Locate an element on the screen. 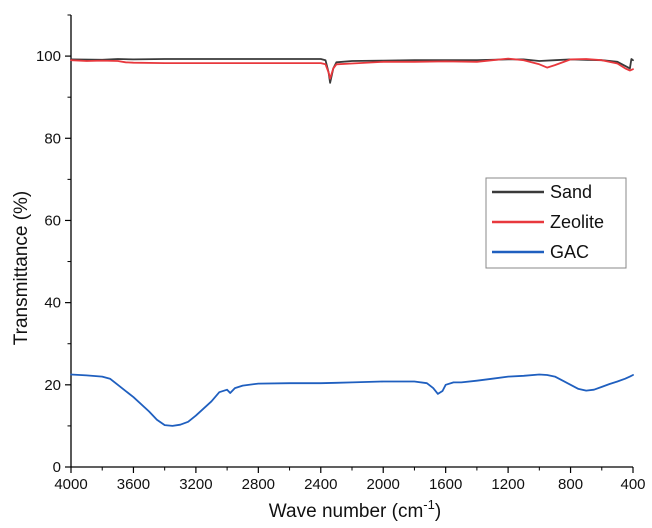 This screenshot has height=528, width=652. y-tick-label-80: 80 is located at coordinates (52, 138).